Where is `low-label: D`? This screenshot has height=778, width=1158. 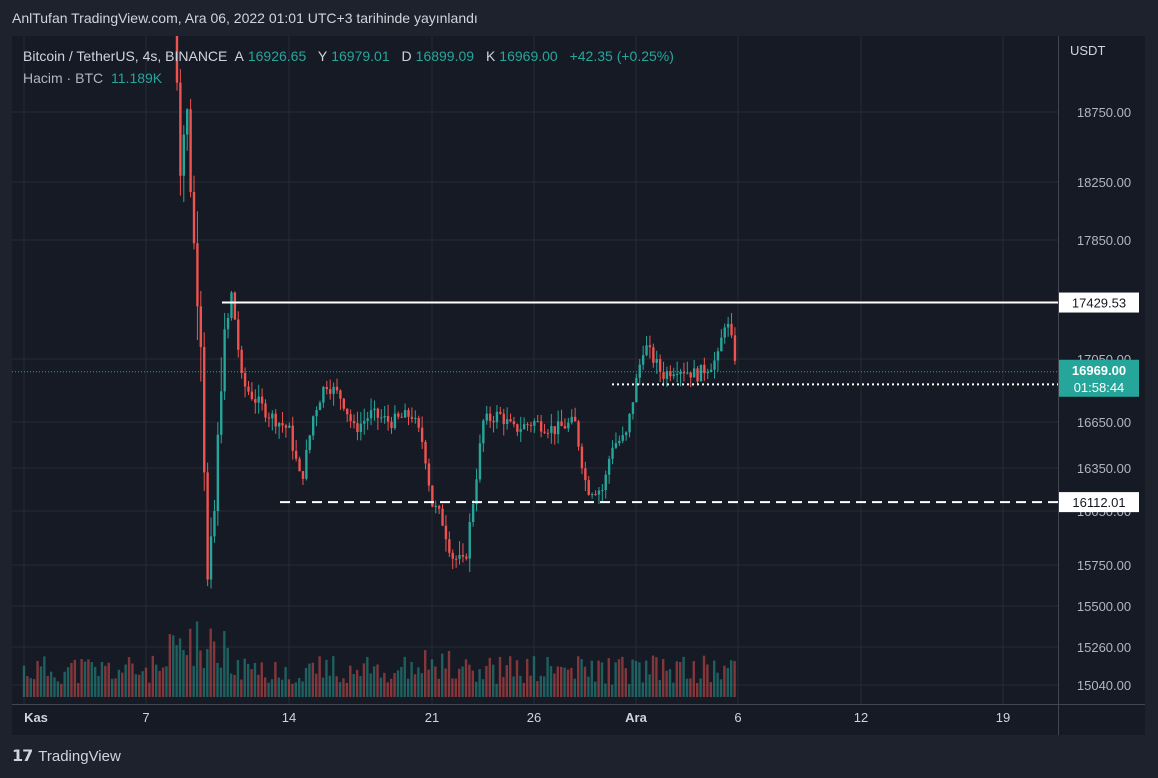 low-label: D is located at coordinates (406, 56).